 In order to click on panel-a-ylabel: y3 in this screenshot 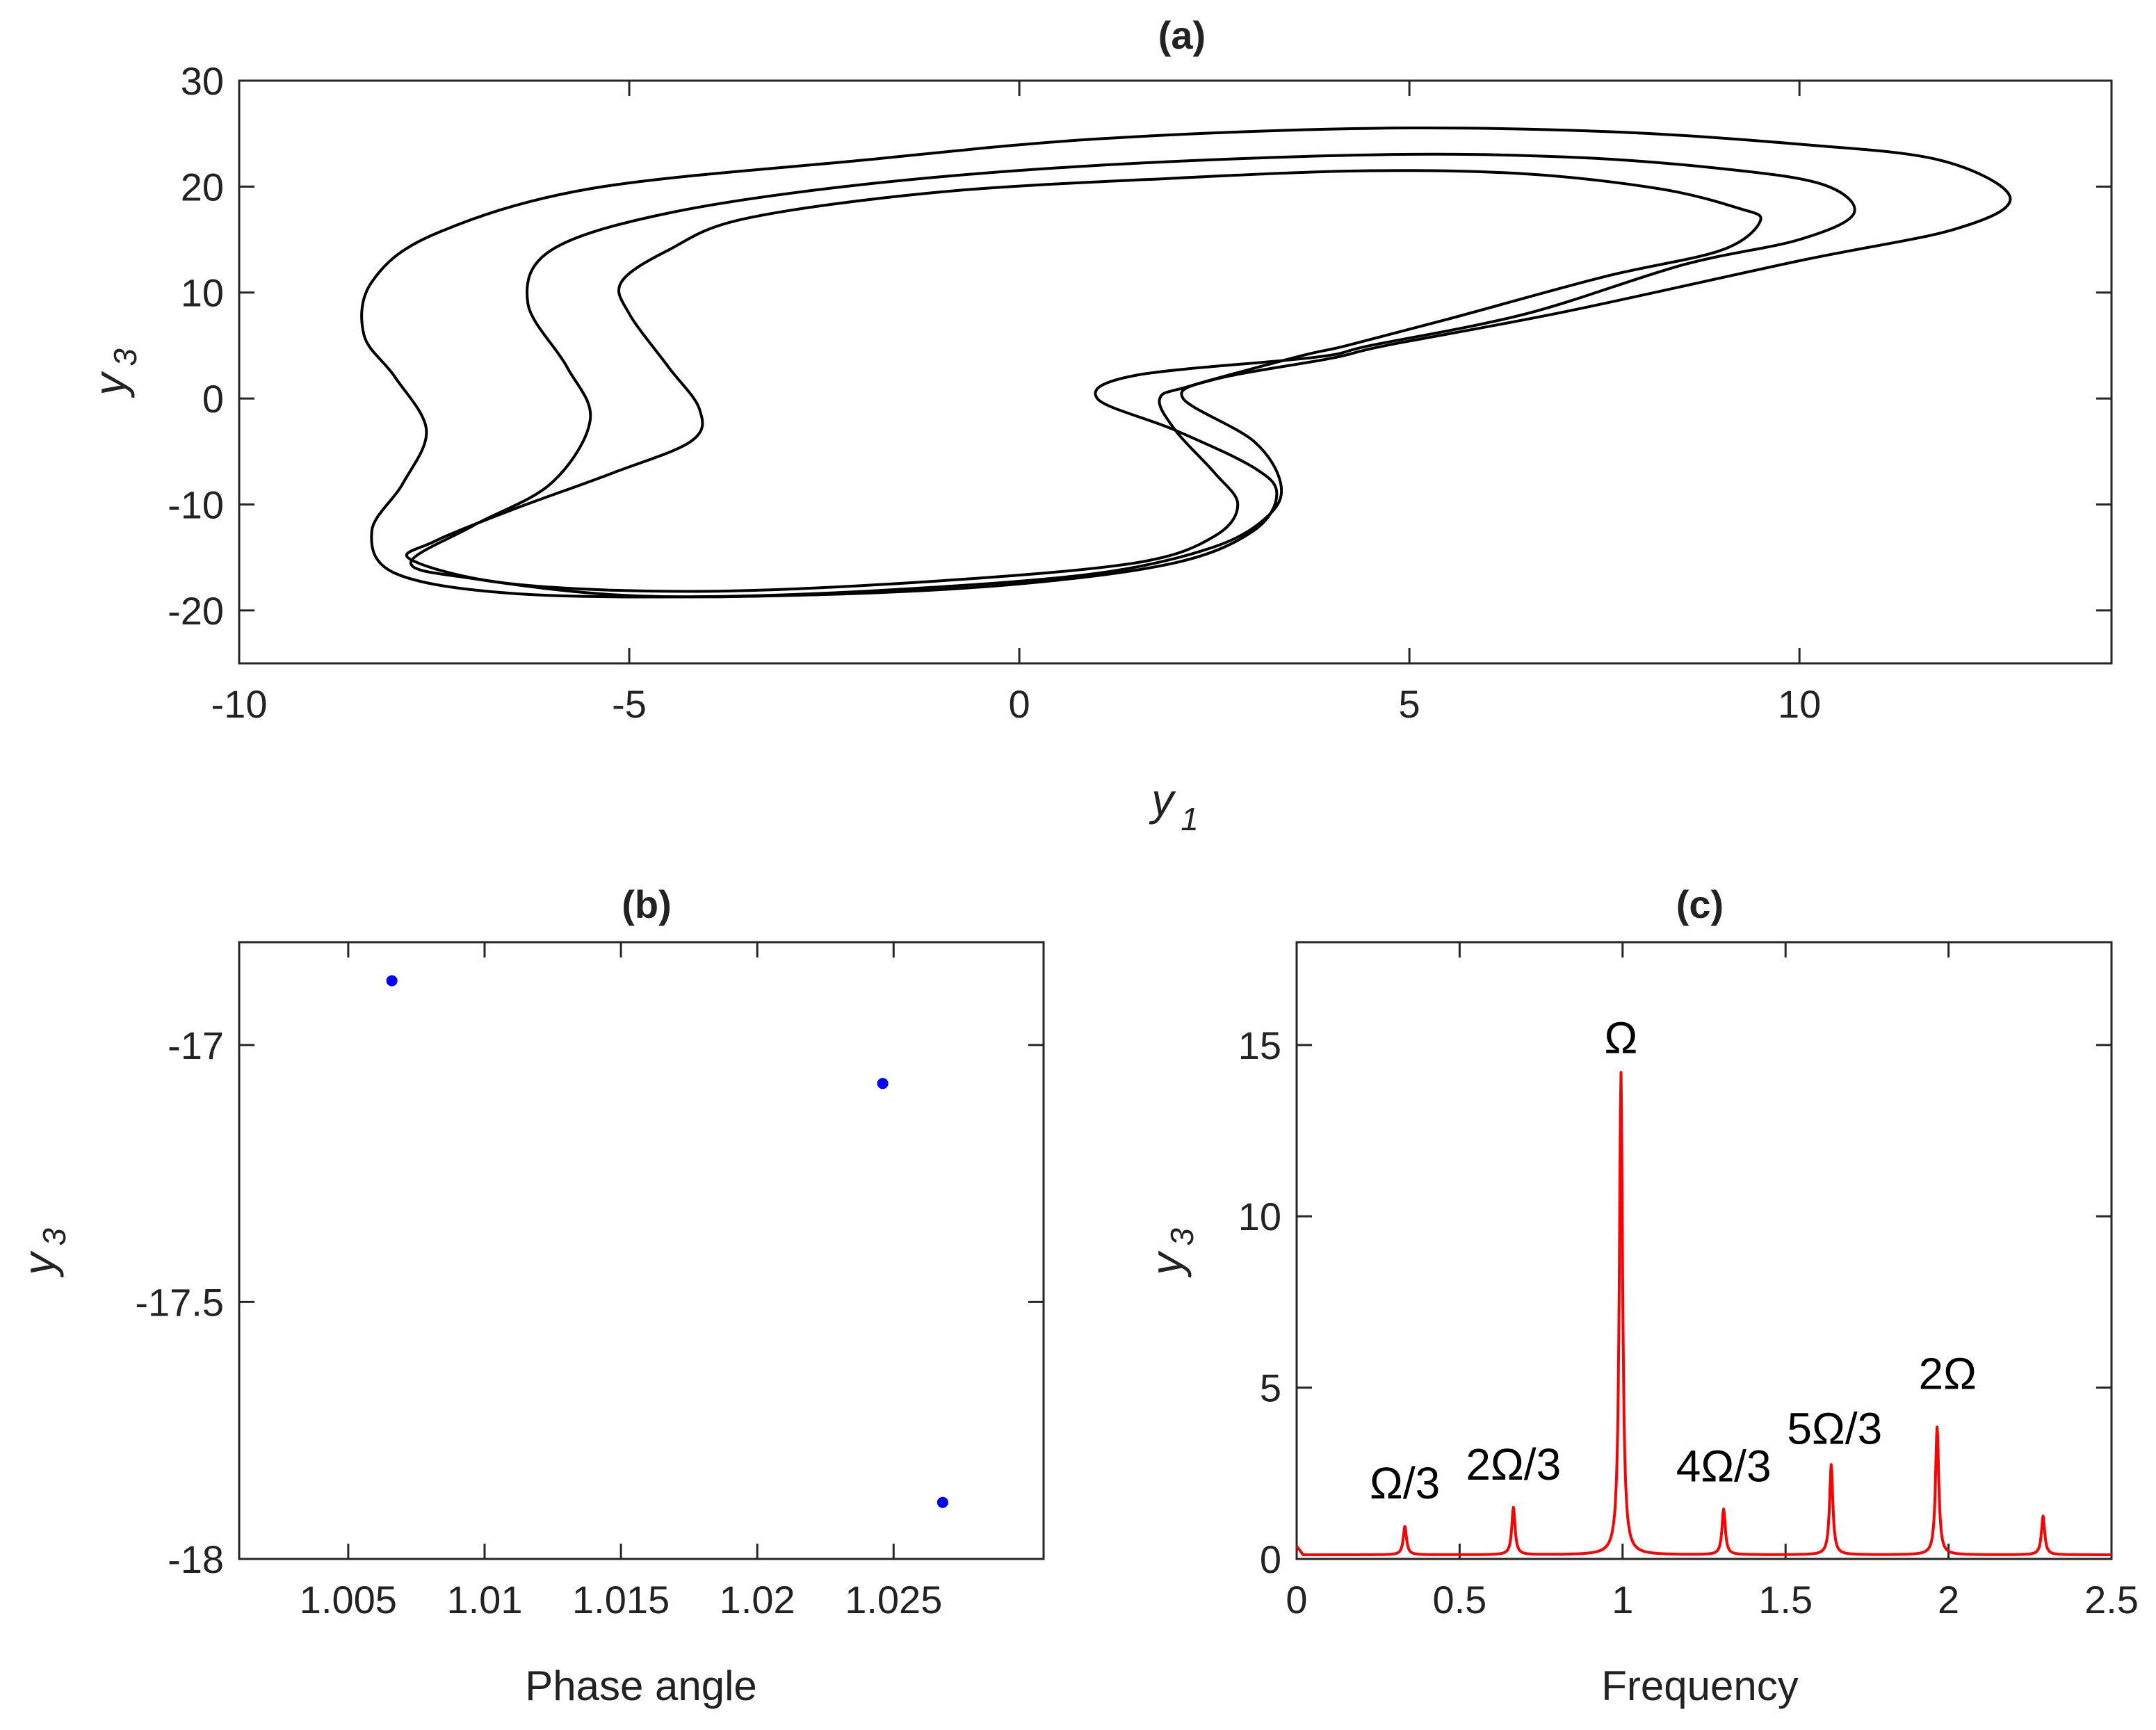, I will do `click(114, 373)`.